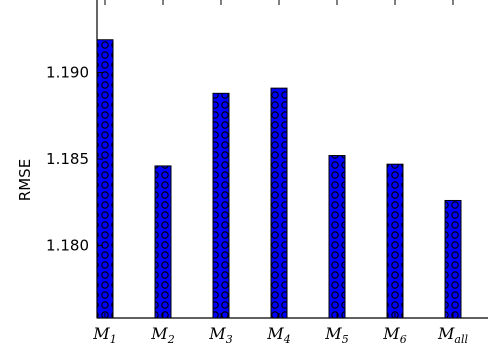 The height and width of the screenshot is (351, 488). What do you see at coordinates (25, 180) in the screenshot?
I see `y-axis-label: RMSE` at bounding box center [25, 180].